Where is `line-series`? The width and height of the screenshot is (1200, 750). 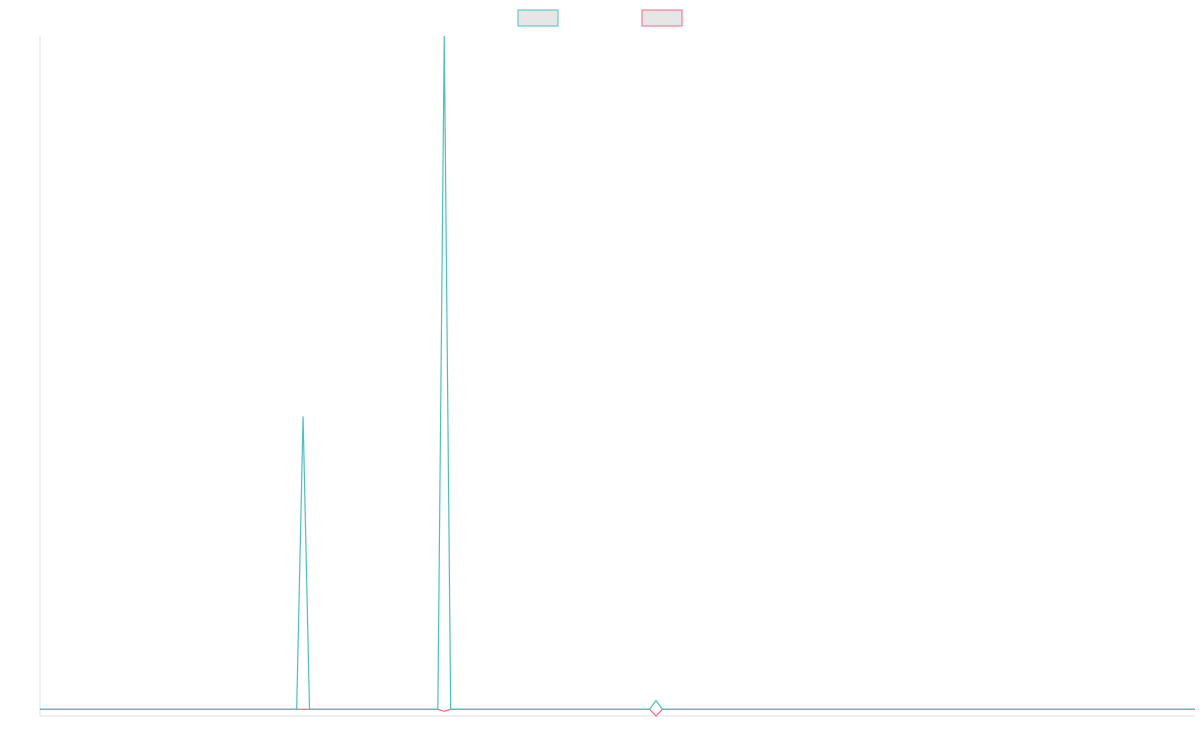
line-series is located at coordinates (617, 712).